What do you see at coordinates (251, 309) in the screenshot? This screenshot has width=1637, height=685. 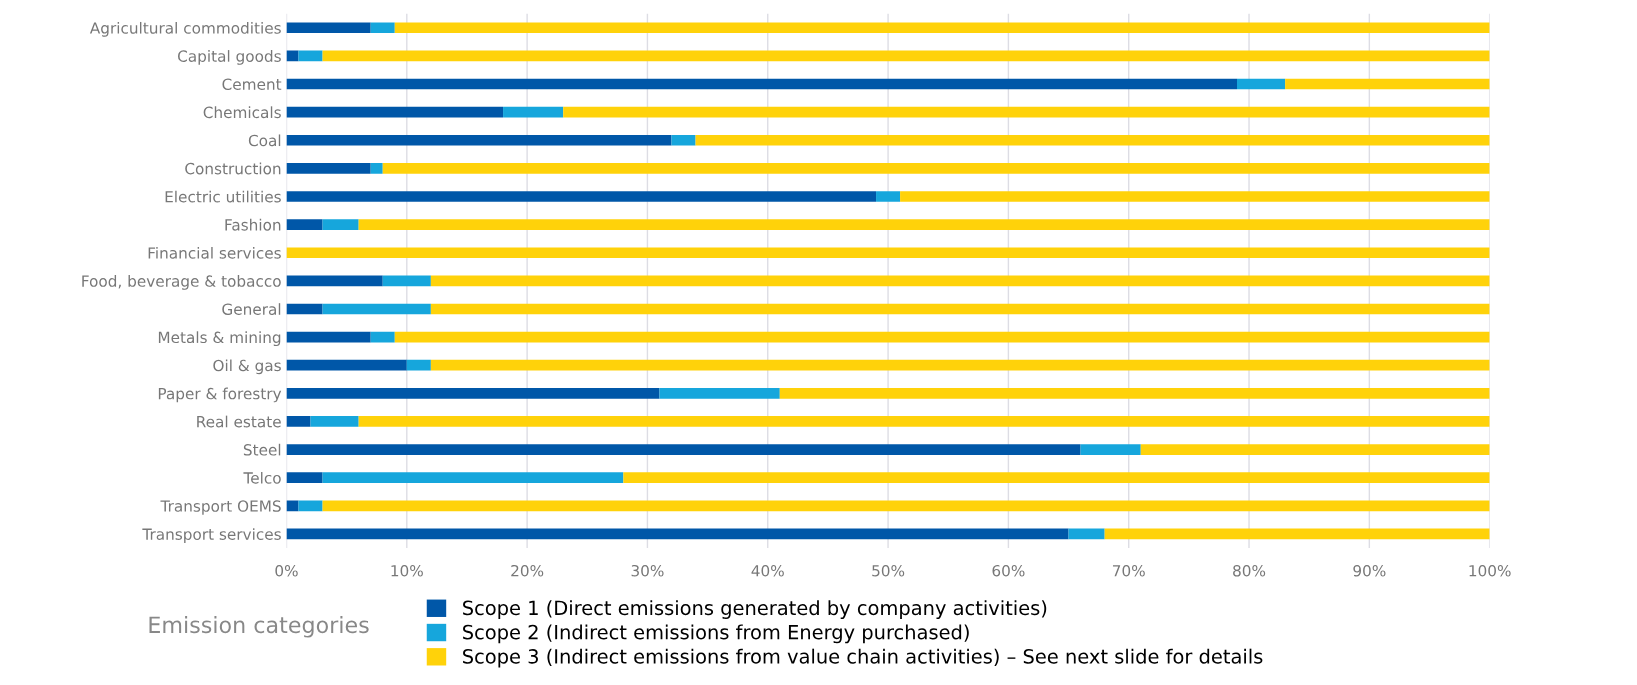 I see `y-tick-label: General` at bounding box center [251, 309].